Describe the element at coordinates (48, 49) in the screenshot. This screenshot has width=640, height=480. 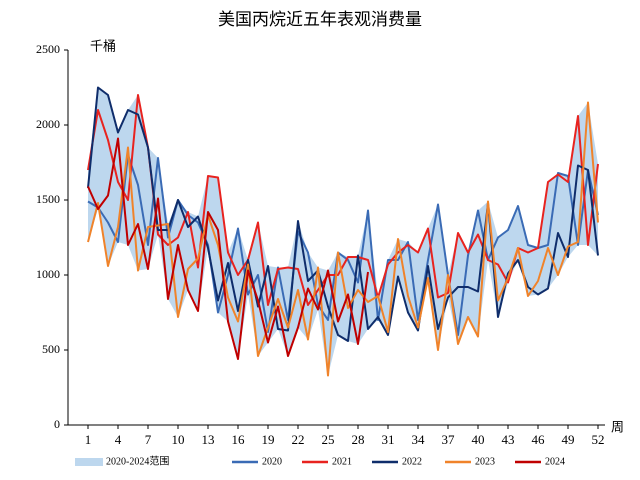
I see `y-tick-label: 2500` at that location.